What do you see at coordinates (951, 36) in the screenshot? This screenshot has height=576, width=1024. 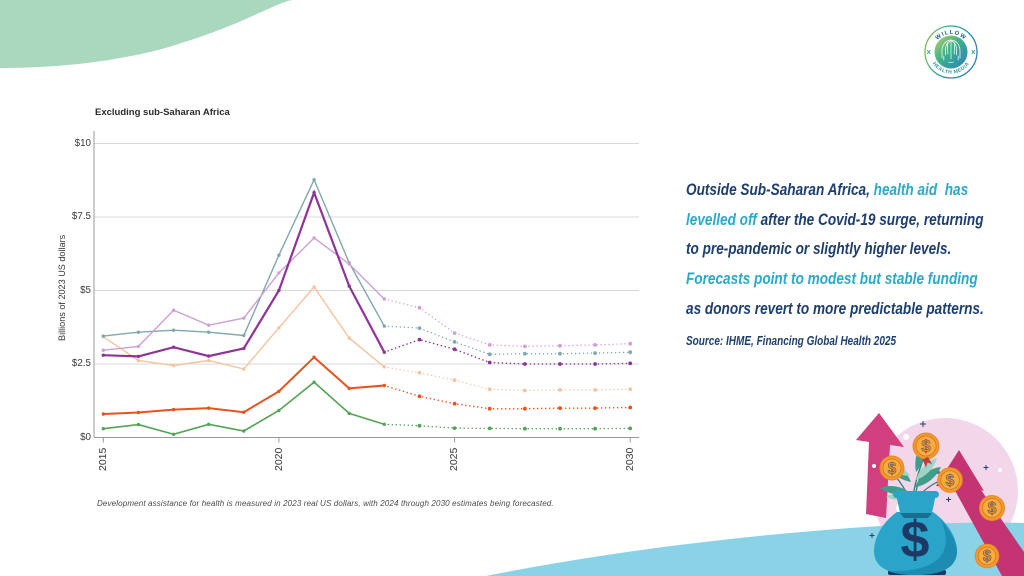 I see `svg-text: WILLOW` at bounding box center [951, 36].